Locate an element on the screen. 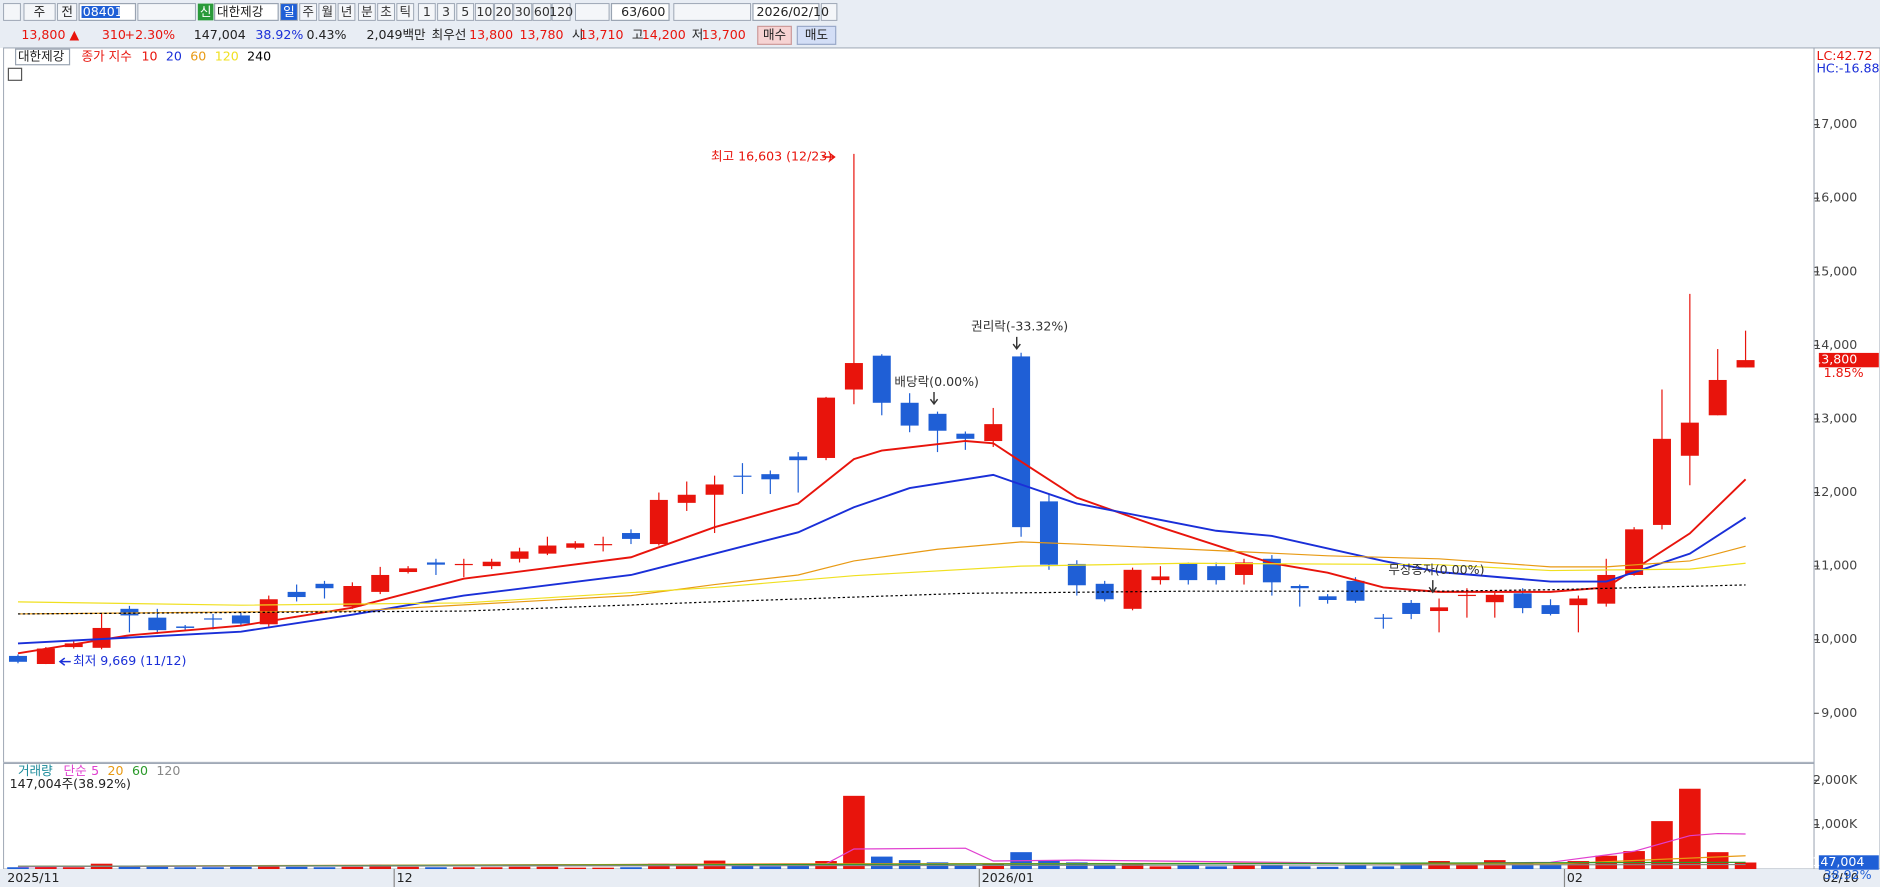  period-label: 1 is located at coordinates (427, 11).